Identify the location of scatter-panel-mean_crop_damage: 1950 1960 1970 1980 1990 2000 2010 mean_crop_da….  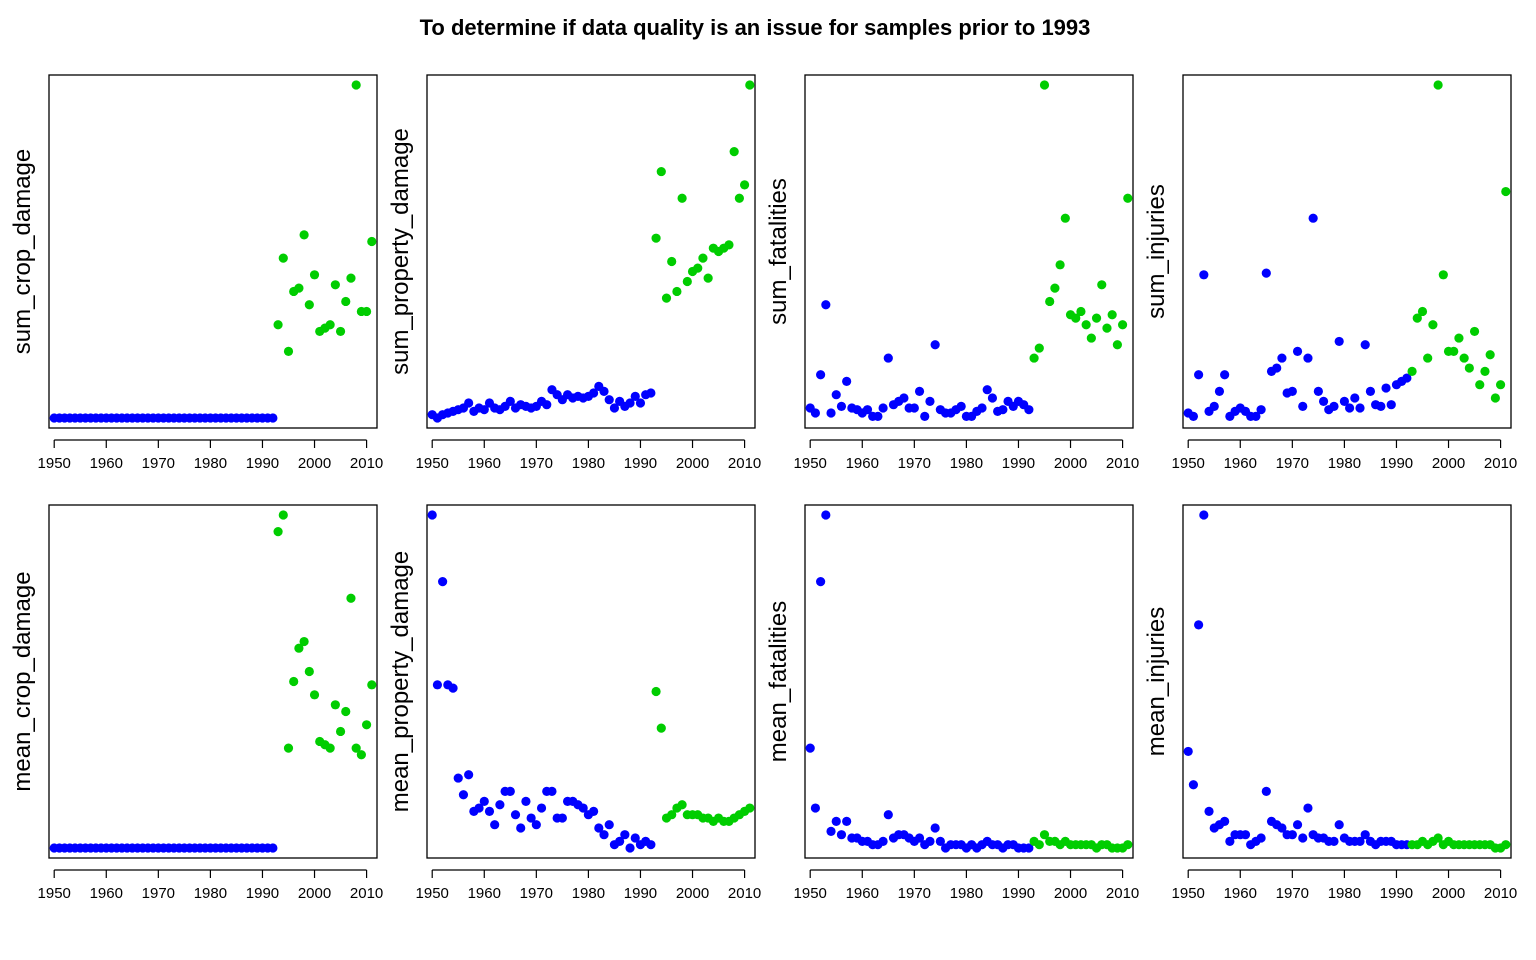
(196, 703).